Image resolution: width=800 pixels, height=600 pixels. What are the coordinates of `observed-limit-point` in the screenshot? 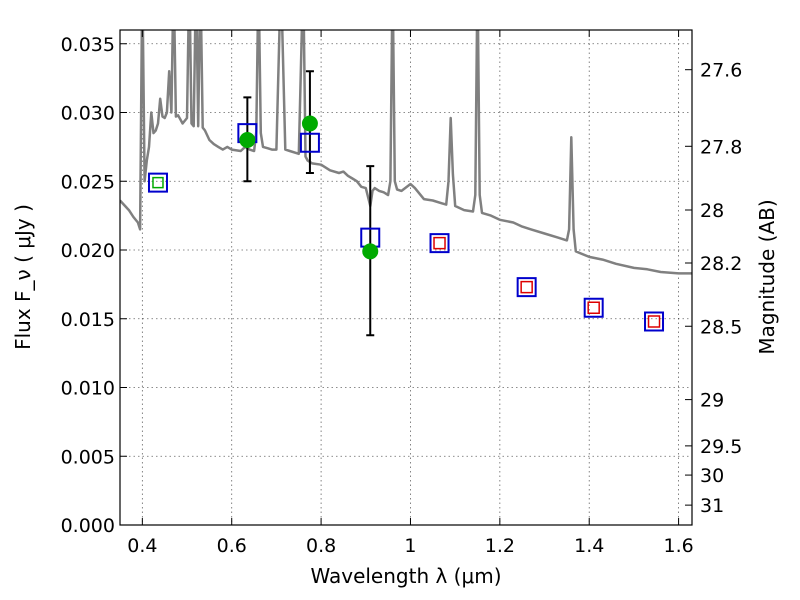 It's located at (158, 182).